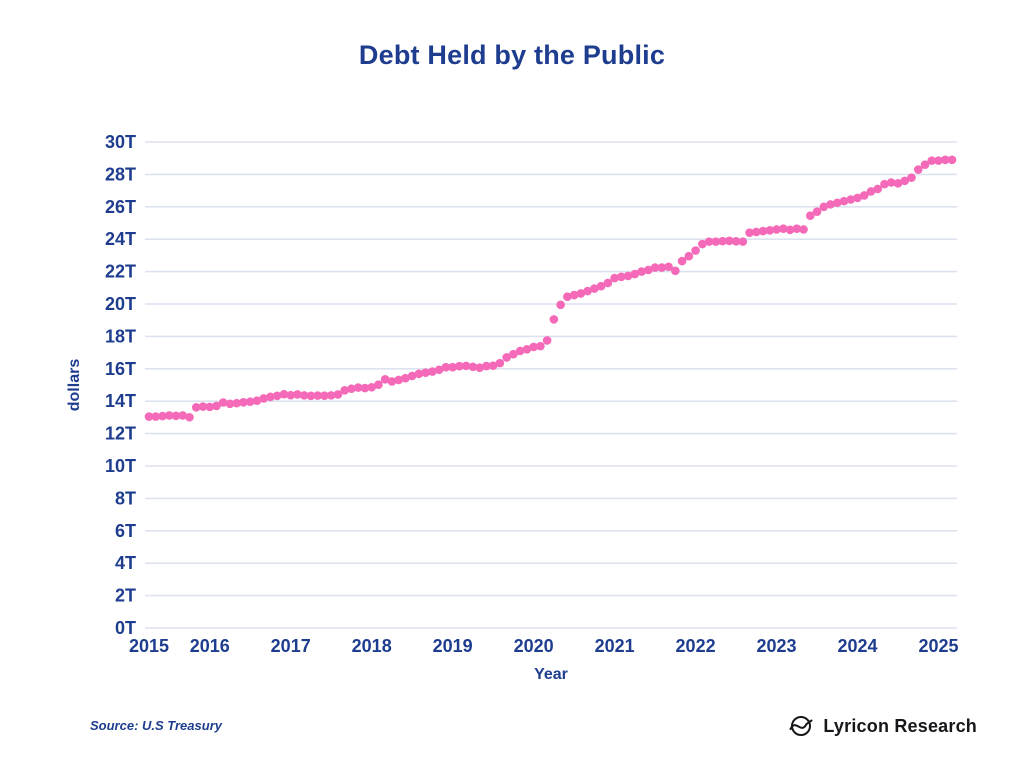 The height and width of the screenshot is (768, 1024). I want to click on y-tick-label: 4T, so click(125, 563).